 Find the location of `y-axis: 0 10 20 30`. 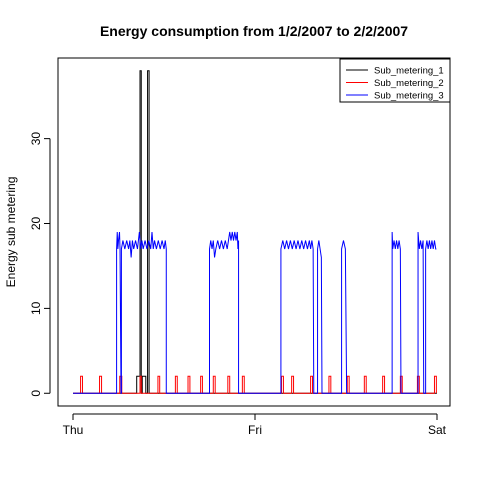

y-axis: 0 10 20 30 is located at coordinates (40, 264).